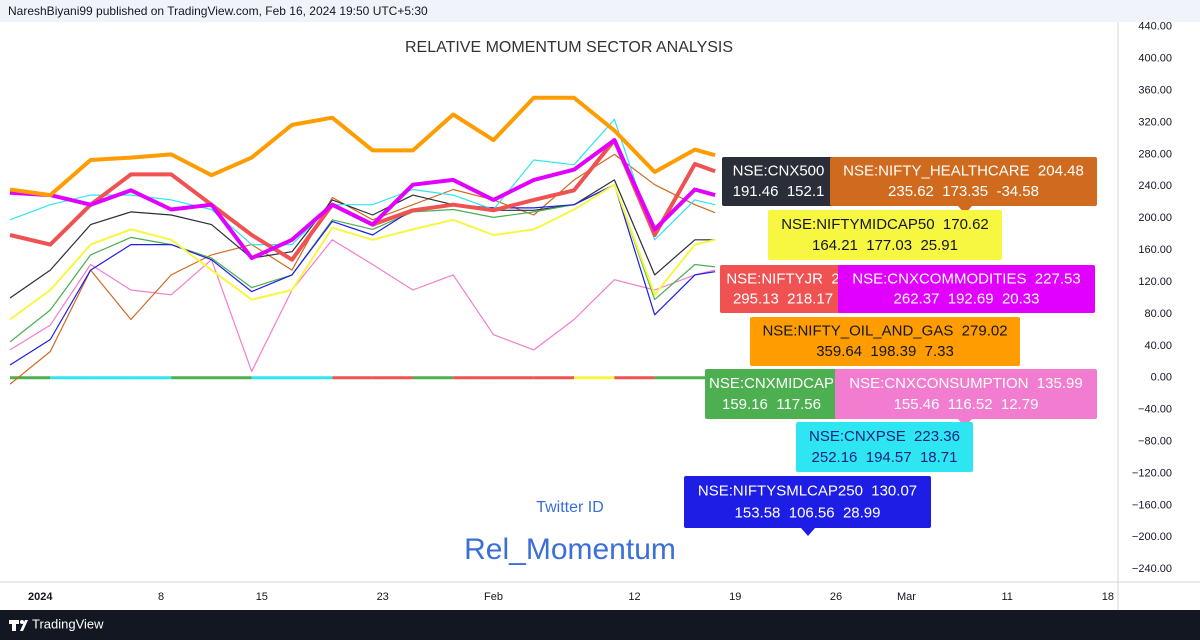 The width and height of the screenshot is (1200, 640). I want to click on y-tick-label: 400.00, so click(1155, 59).